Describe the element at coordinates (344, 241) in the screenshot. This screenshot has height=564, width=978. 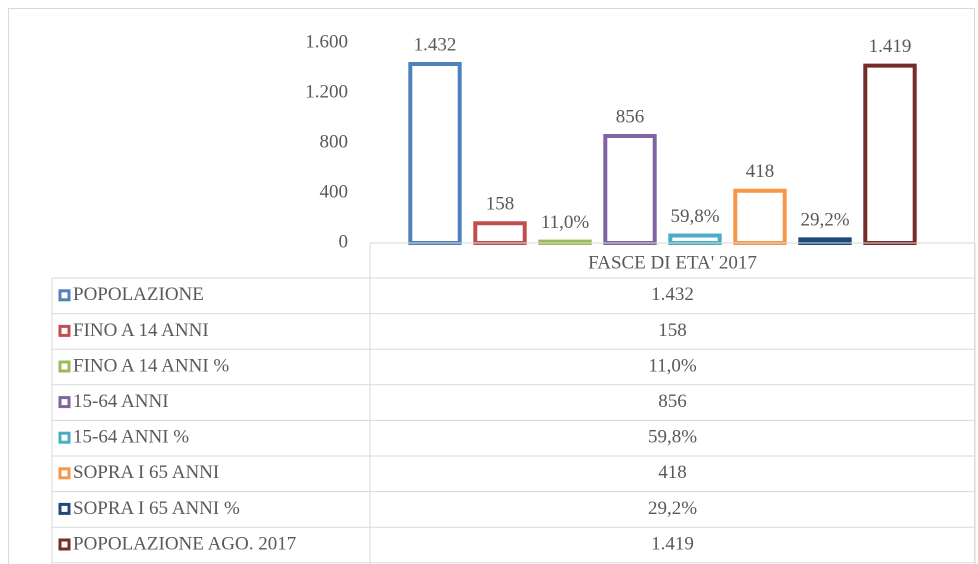
I see `y-tick-label: 0` at that location.